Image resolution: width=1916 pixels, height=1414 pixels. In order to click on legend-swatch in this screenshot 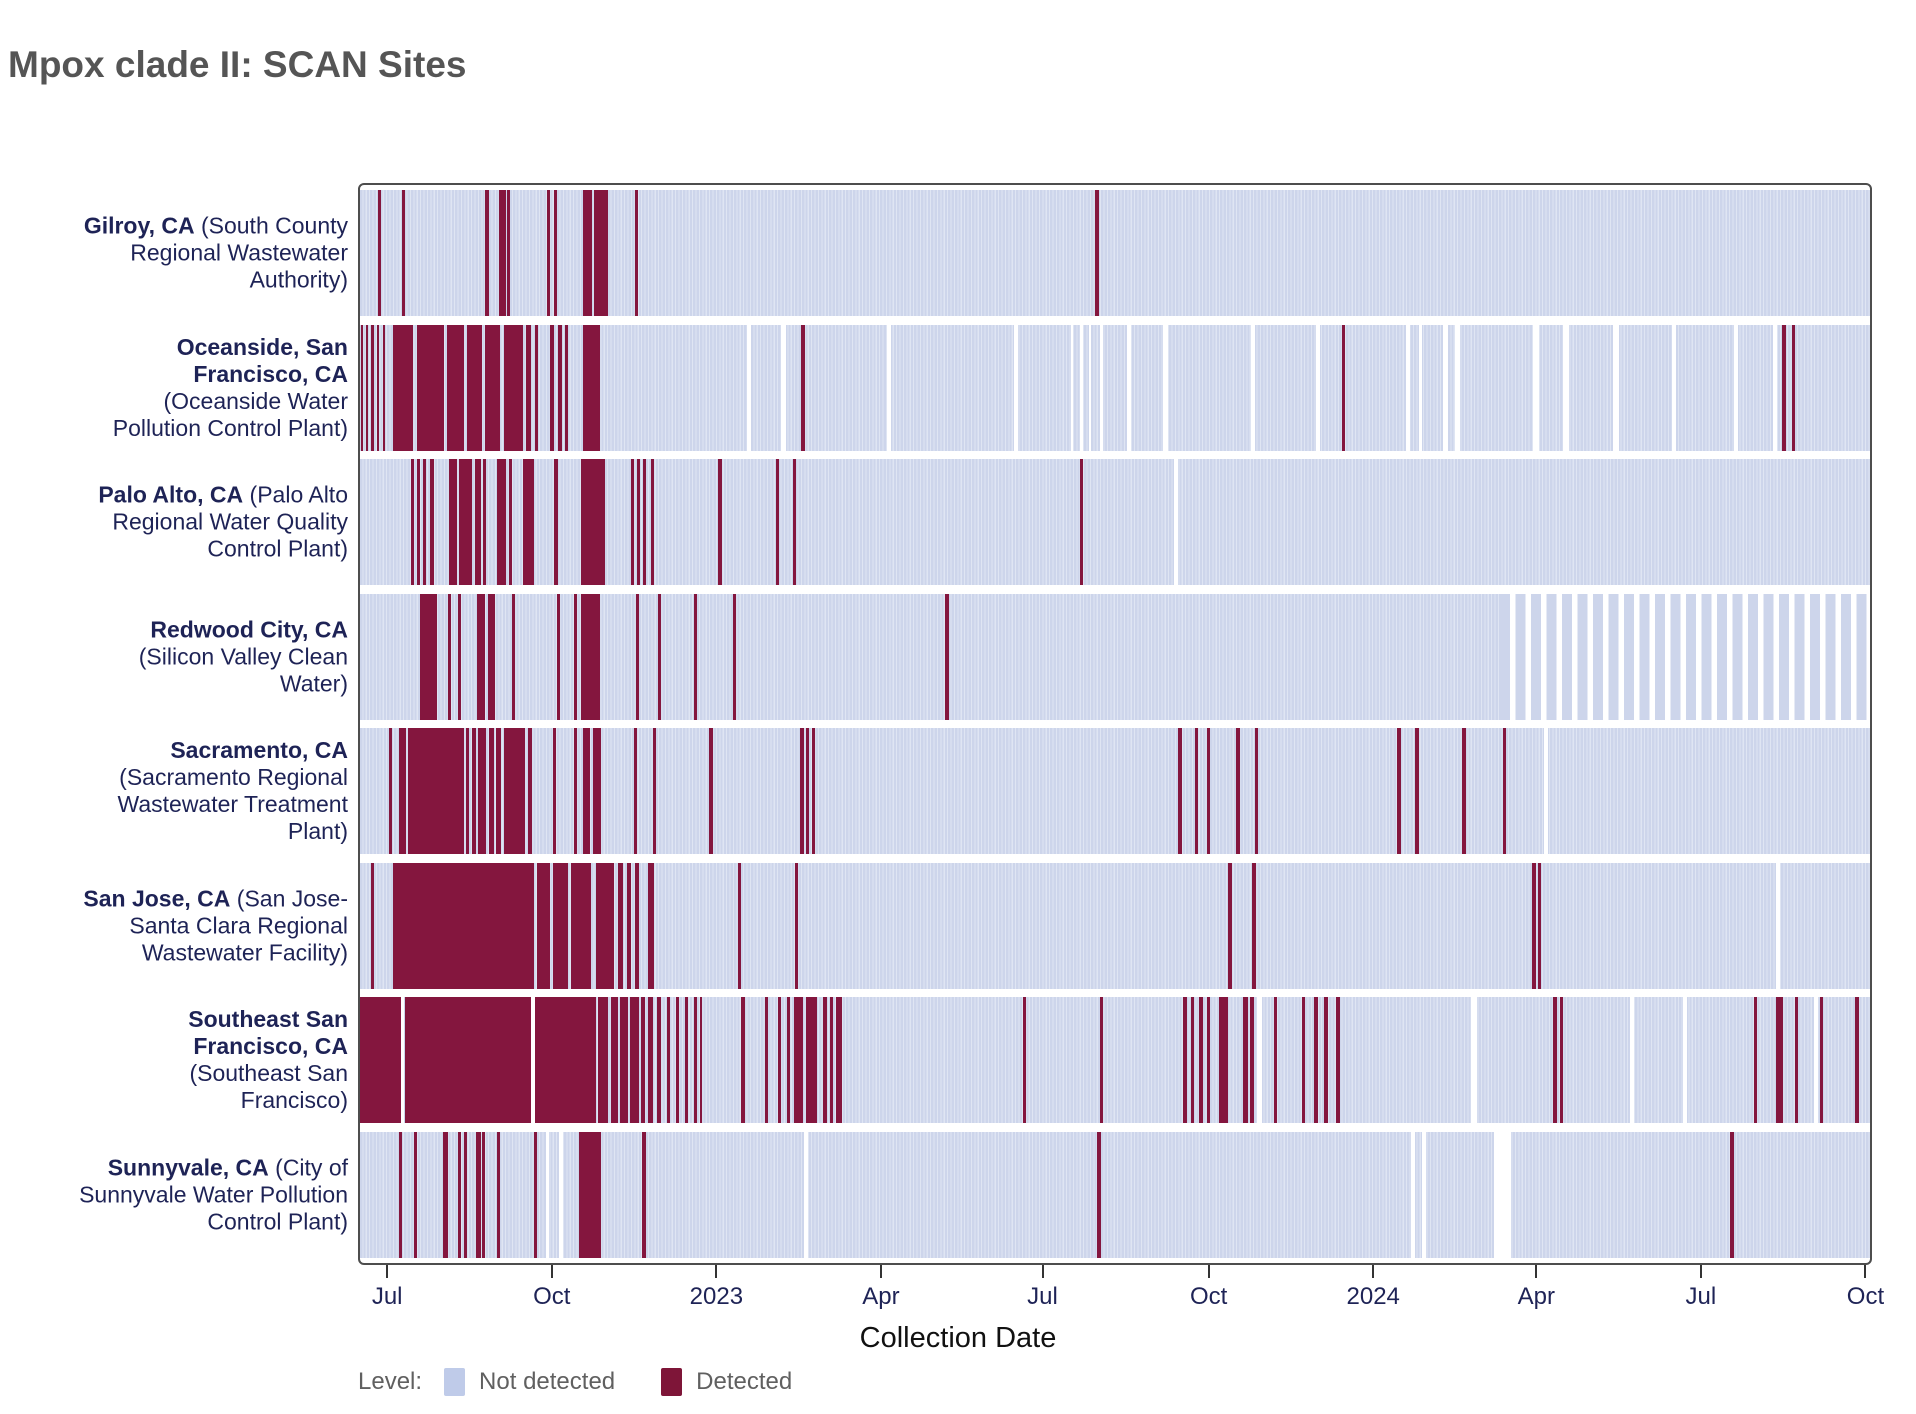, I will do `click(455, 1382)`.